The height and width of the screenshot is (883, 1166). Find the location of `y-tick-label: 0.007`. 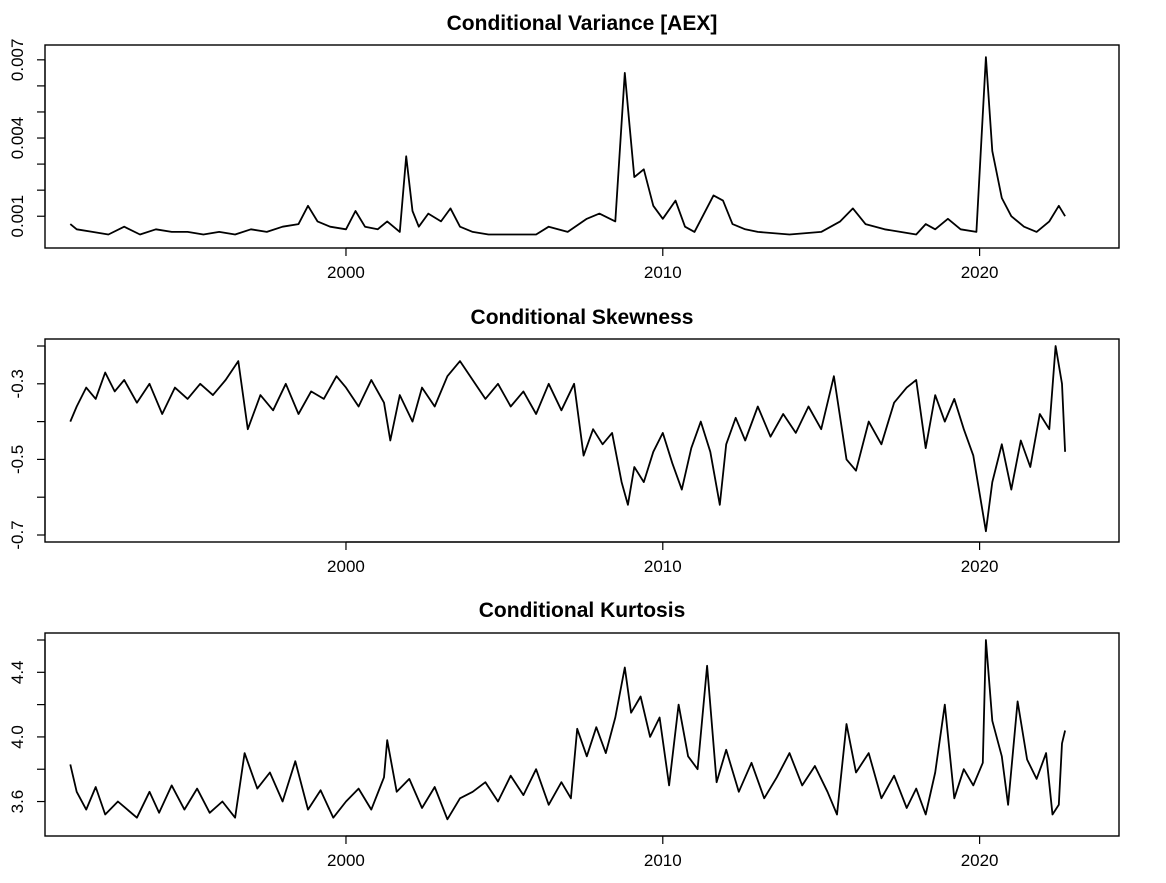

y-tick-label: 0.007 is located at coordinates (17, 60).